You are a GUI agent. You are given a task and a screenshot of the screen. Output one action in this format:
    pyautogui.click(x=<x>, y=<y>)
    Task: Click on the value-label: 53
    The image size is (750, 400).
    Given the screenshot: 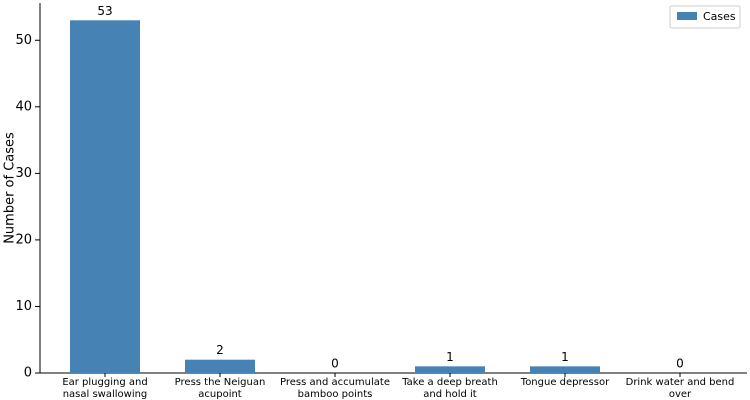 What is the action you would take?
    pyautogui.click(x=104, y=11)
    